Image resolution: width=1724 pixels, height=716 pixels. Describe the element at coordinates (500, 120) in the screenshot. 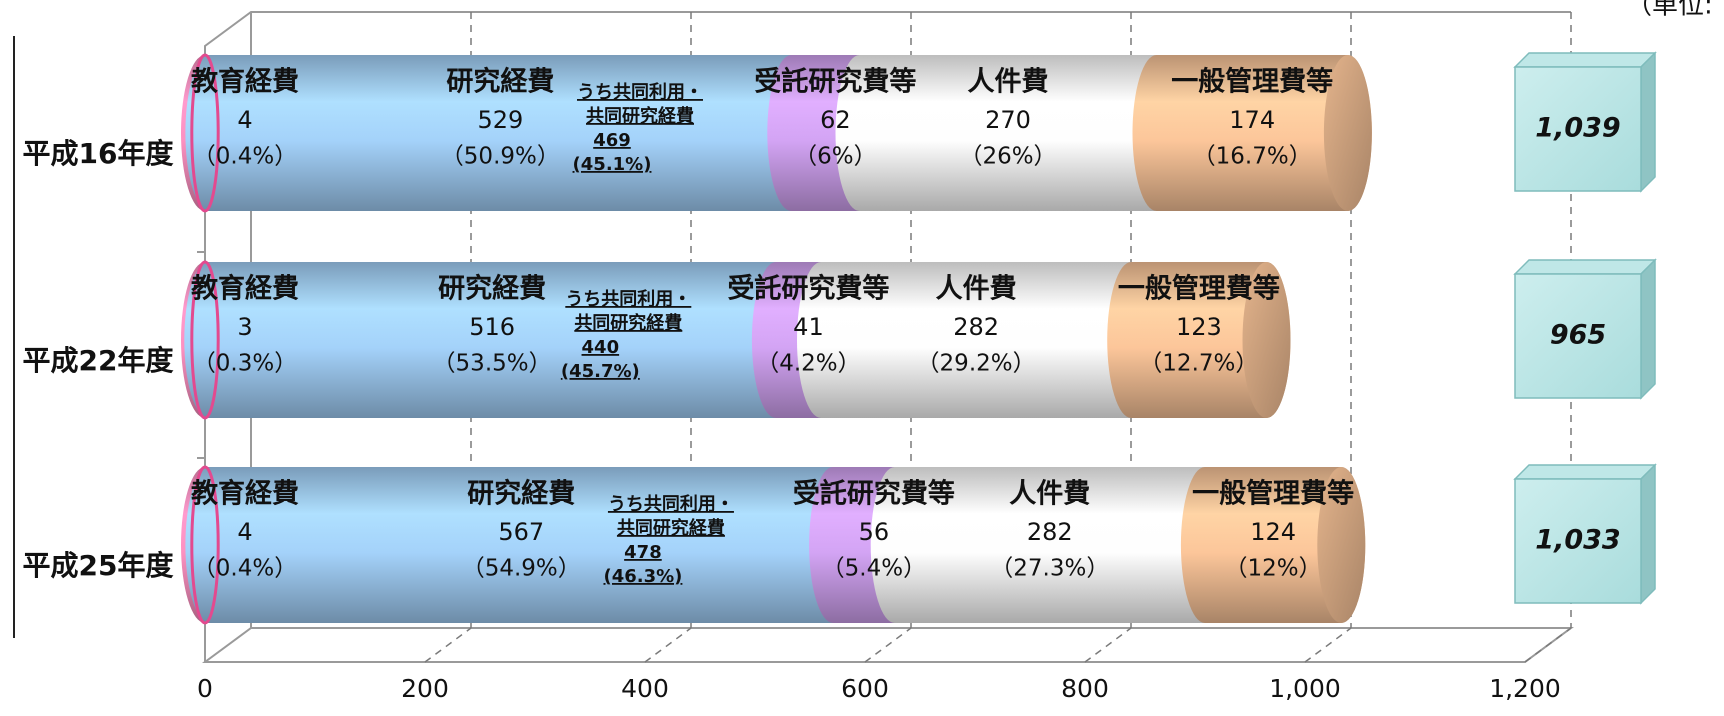

I see `segment-value: 529` at that location.